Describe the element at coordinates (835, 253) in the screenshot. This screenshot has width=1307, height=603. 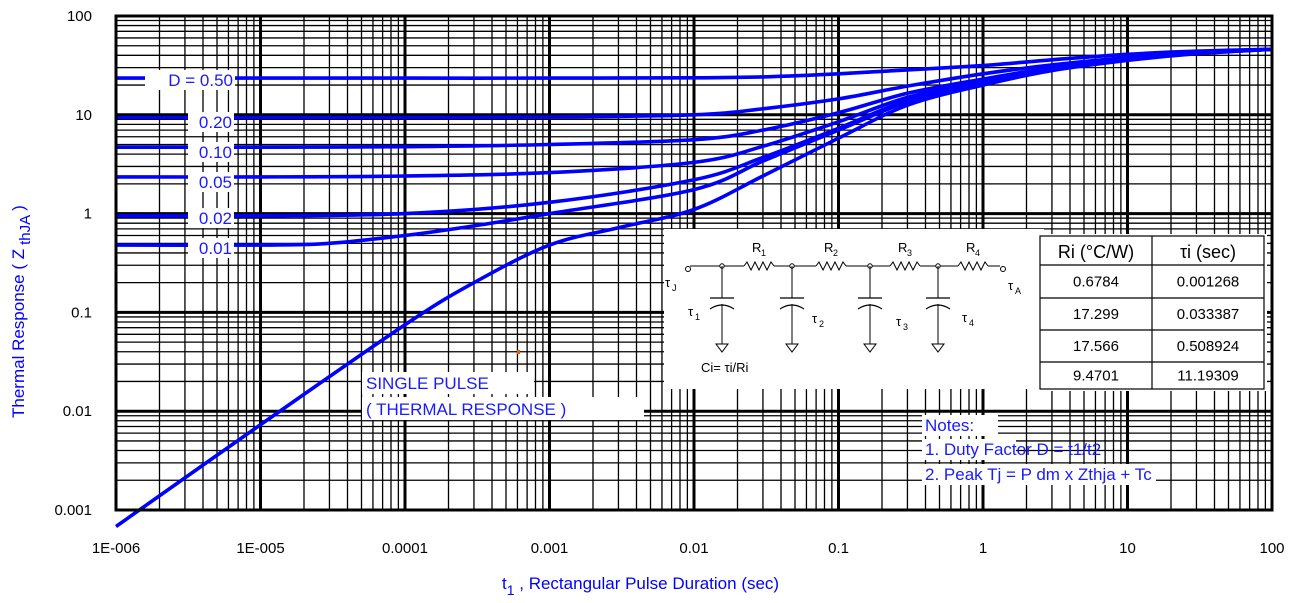
I see `resistor-label-sub: 2` at that location.